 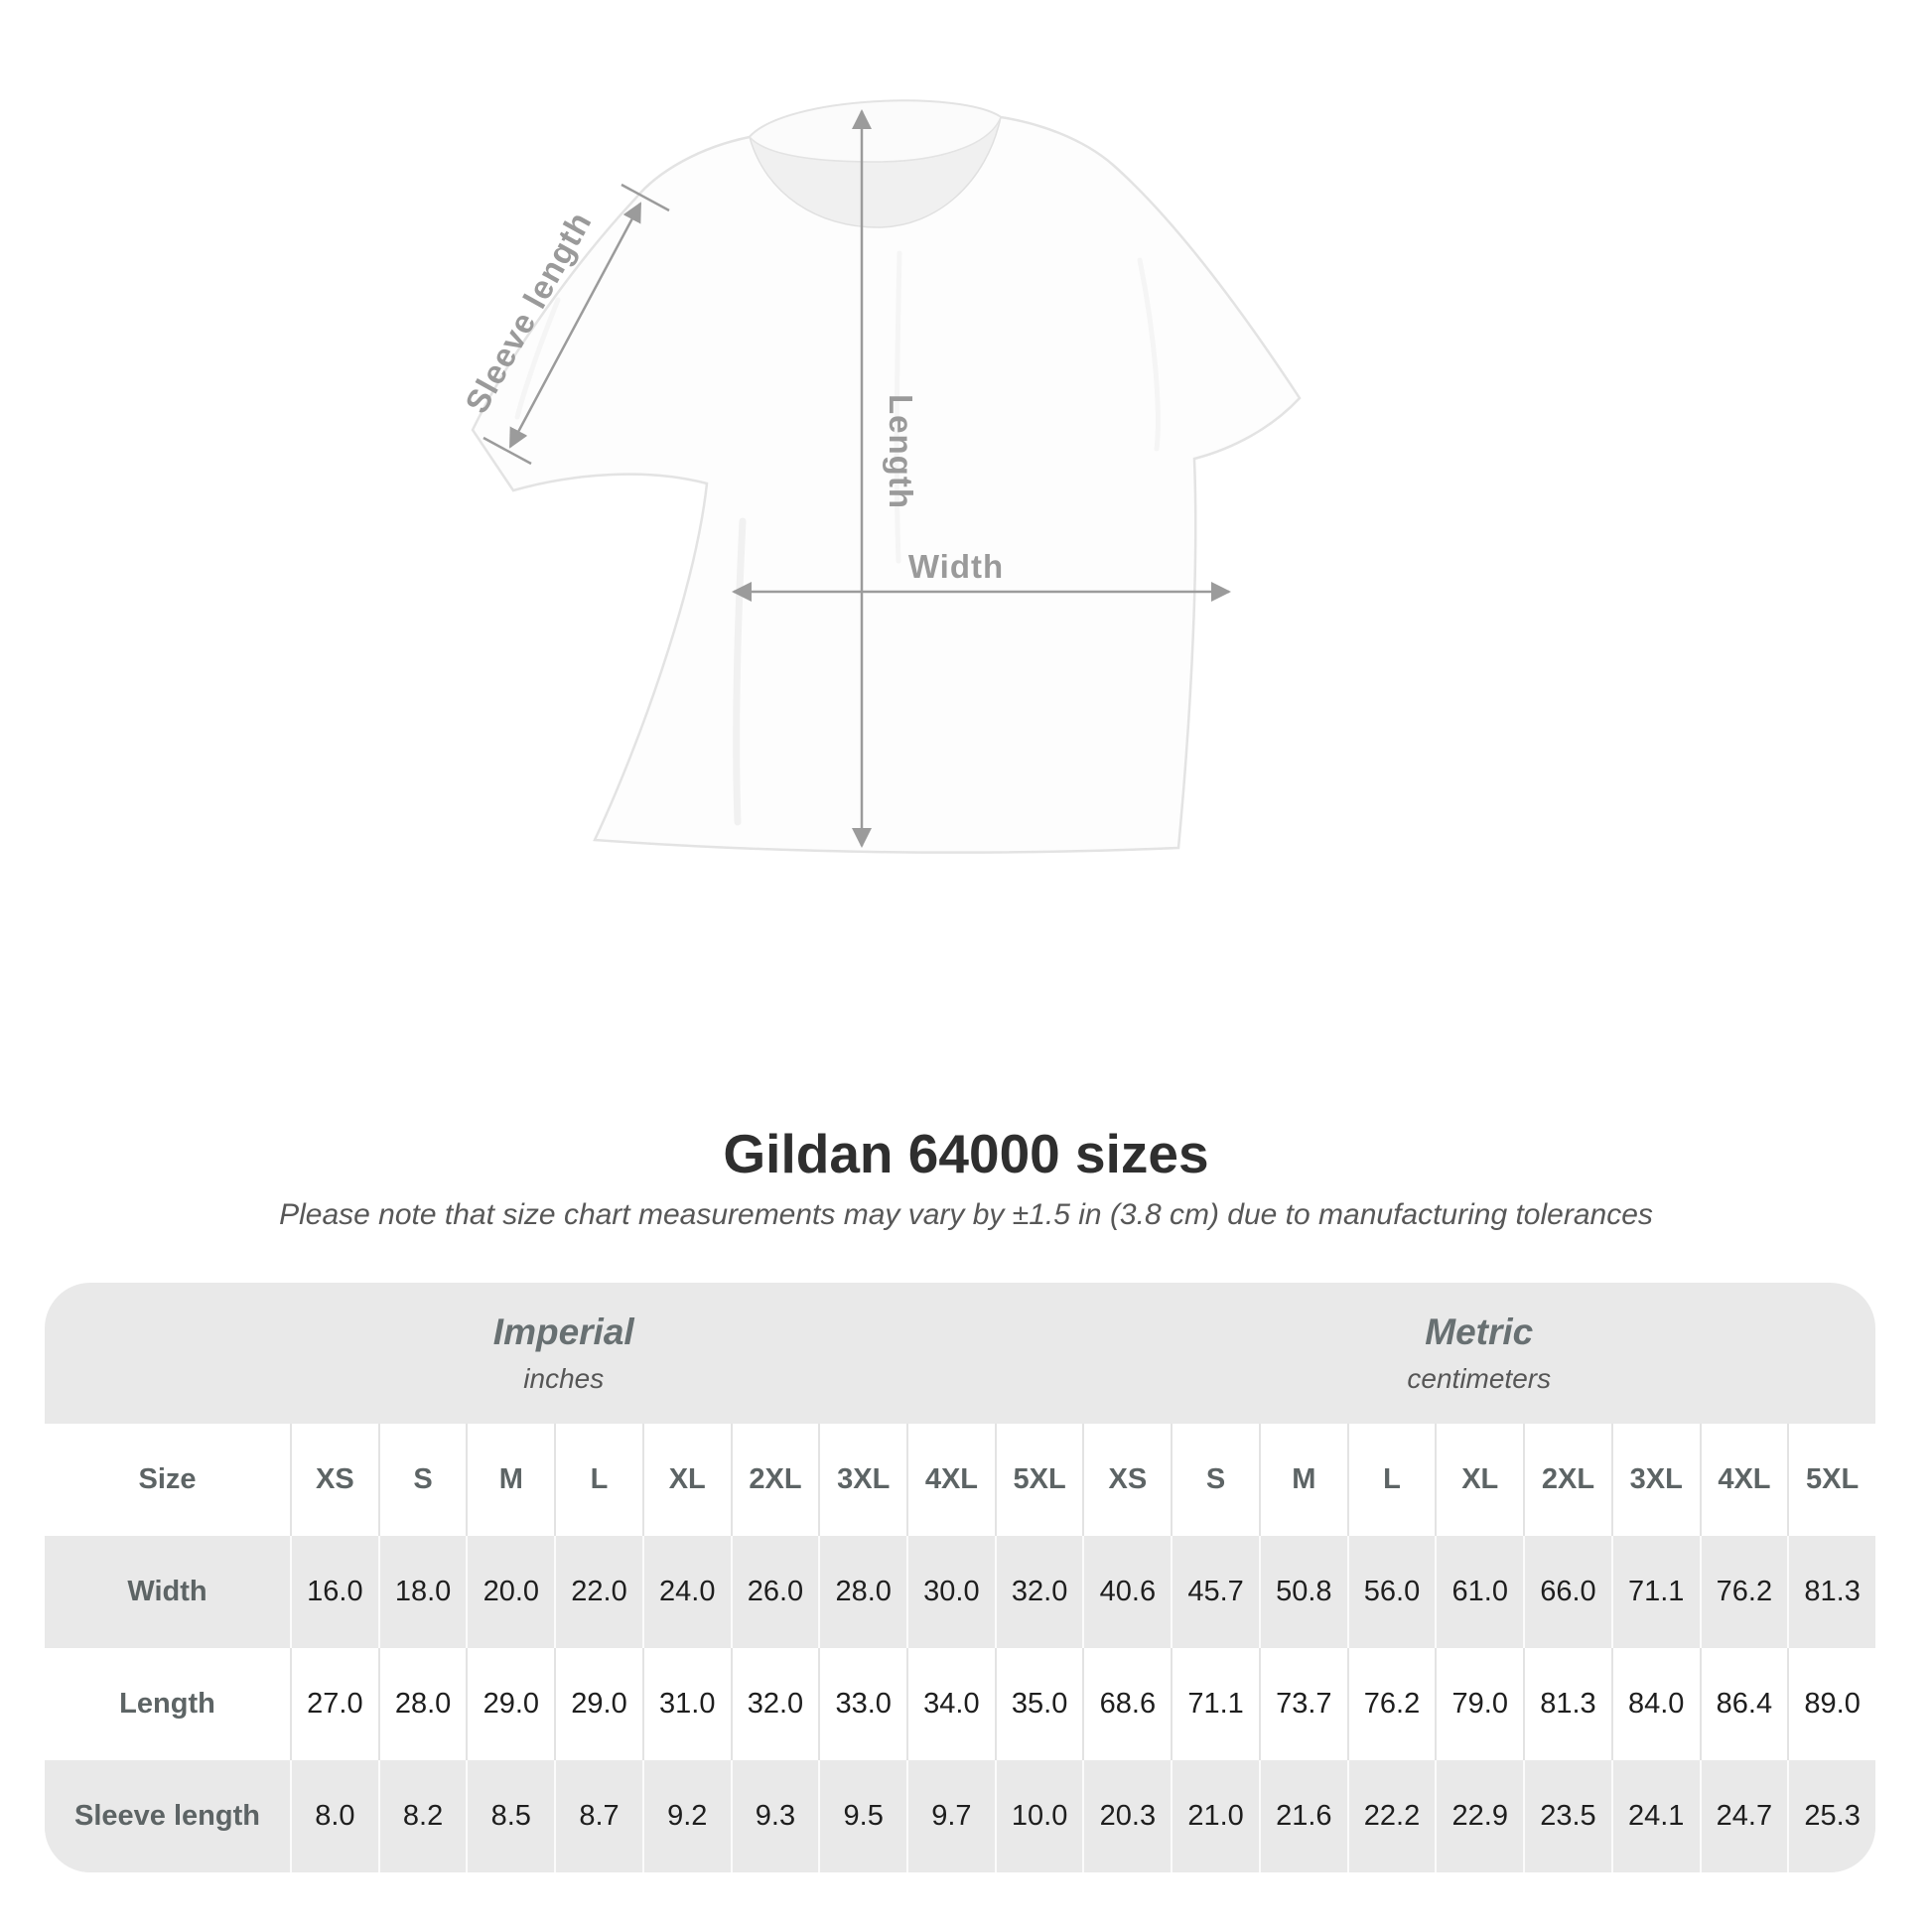 I want to click on length-imperial-xl: 31.0, so click(x=686, y=1704).